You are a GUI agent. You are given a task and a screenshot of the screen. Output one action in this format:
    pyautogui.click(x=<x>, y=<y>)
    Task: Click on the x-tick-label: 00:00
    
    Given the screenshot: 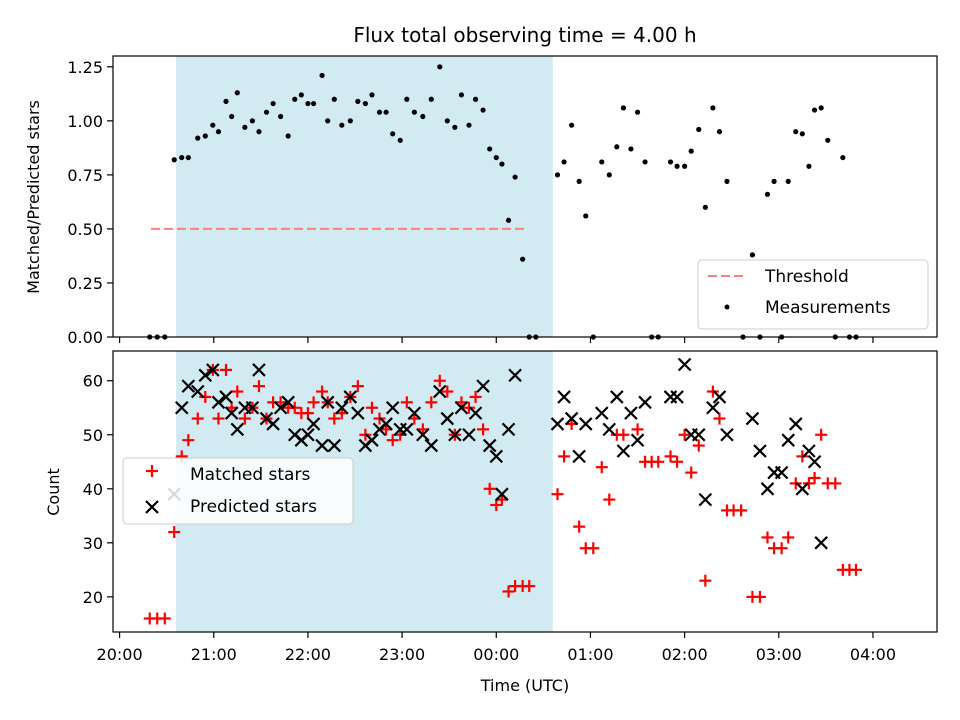 What is the action you would take?
    pyautogui.click(x=496, y=654)
    